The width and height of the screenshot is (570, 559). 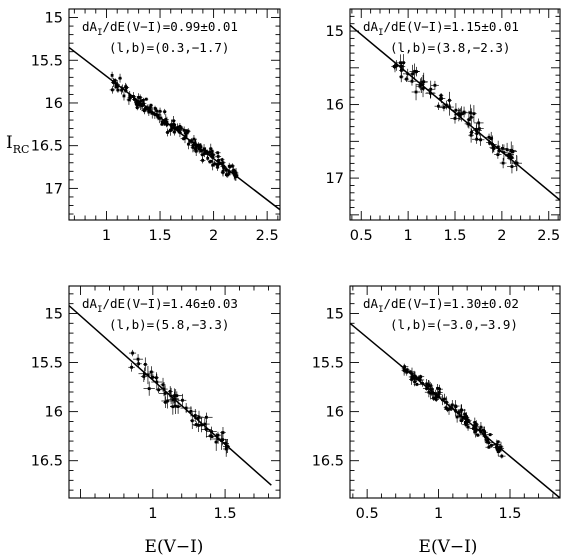 What do you see at coordinates (441, 305) in the screenshot?
I see `slope-annotation: dAI/dE(V−I)=1.30±0.02` at bounding box center [441, 305].